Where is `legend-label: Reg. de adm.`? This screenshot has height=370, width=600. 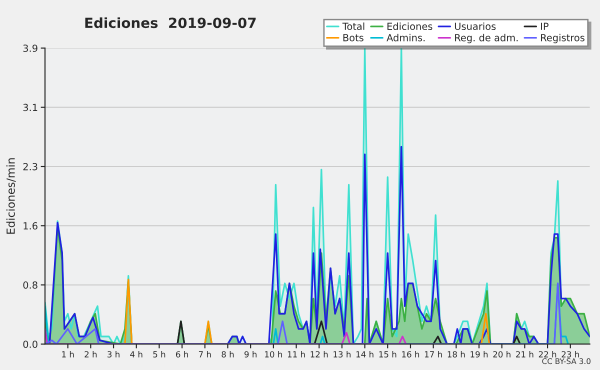 legend-label: Reg. de adm. is located at coordinates (486, 39).